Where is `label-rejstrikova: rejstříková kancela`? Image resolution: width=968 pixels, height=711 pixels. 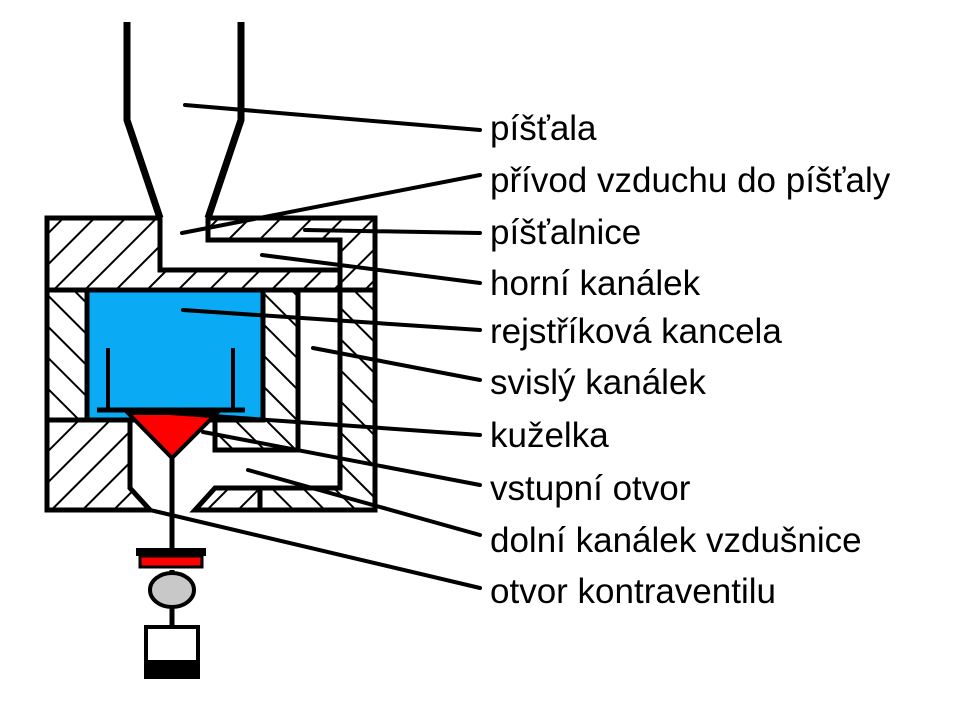
label-rejstrikova: rejstříková kancela is located at coordinates (636, 331).